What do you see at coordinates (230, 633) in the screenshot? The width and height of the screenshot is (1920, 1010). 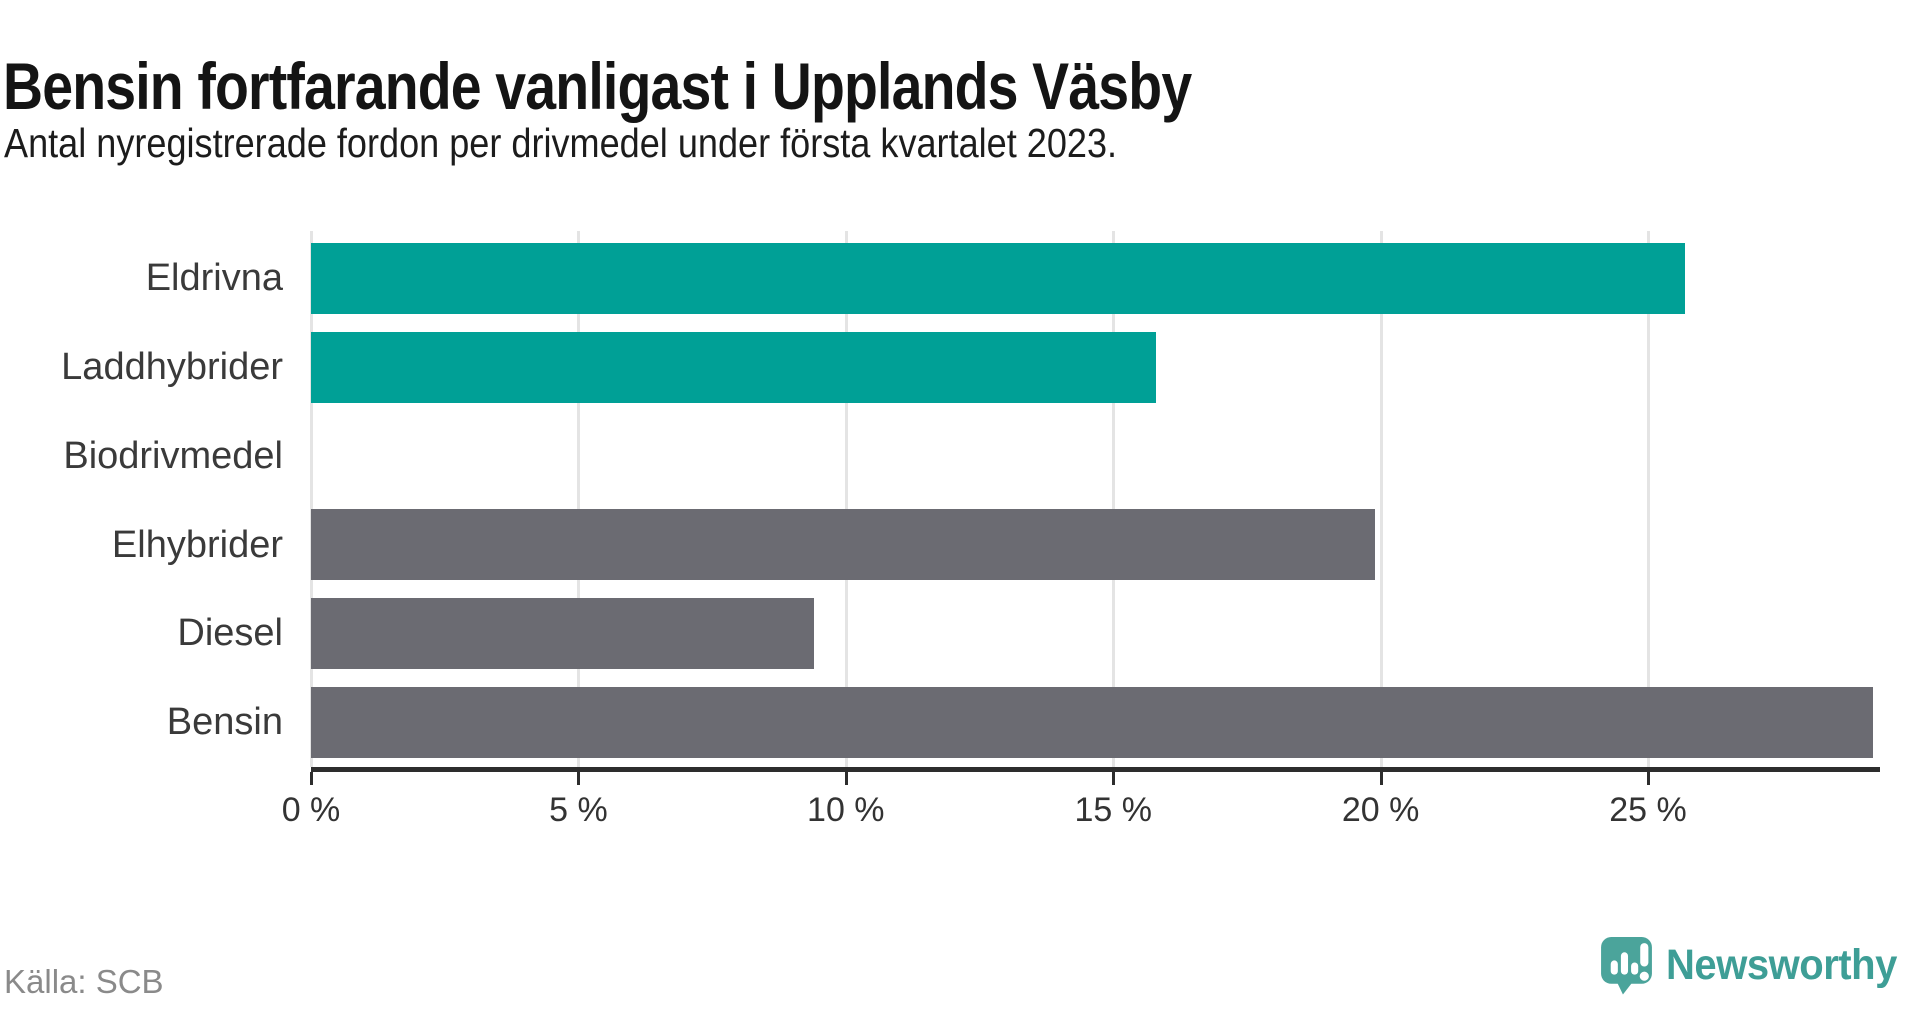 I see `category-label-diesel: Diesel` at bounding box center [230, 633].